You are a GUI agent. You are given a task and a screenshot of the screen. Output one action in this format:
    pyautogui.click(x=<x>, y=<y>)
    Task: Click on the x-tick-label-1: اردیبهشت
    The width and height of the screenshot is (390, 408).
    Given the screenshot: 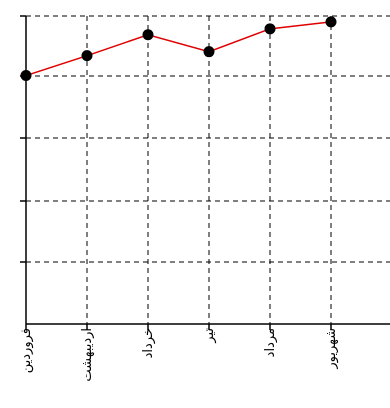 What is the action you would take?
    pyautogui.click(x=87, y=355)
    